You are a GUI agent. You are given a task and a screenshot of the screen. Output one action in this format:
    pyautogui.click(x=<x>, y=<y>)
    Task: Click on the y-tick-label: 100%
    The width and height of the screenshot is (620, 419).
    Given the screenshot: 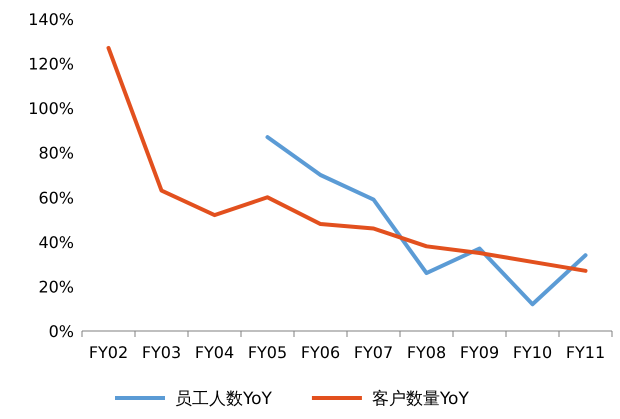 What is the action you would take?
    pyautogui.click(x=51, y=108)
    